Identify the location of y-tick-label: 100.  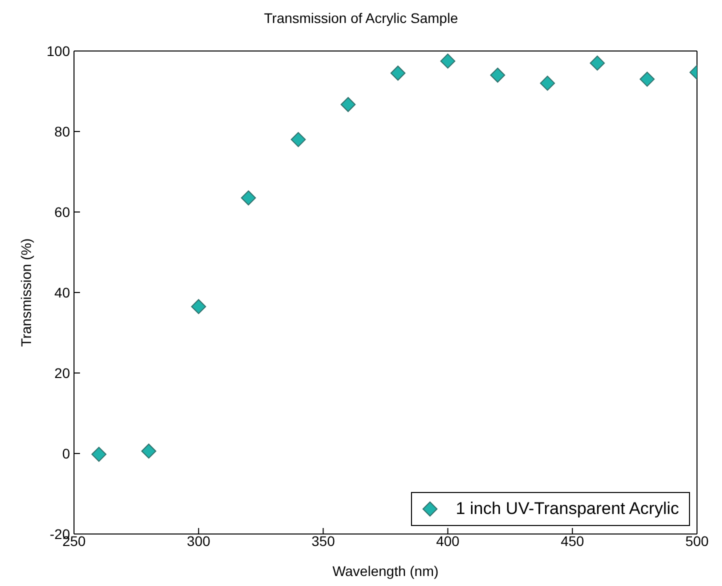
(58, 50).